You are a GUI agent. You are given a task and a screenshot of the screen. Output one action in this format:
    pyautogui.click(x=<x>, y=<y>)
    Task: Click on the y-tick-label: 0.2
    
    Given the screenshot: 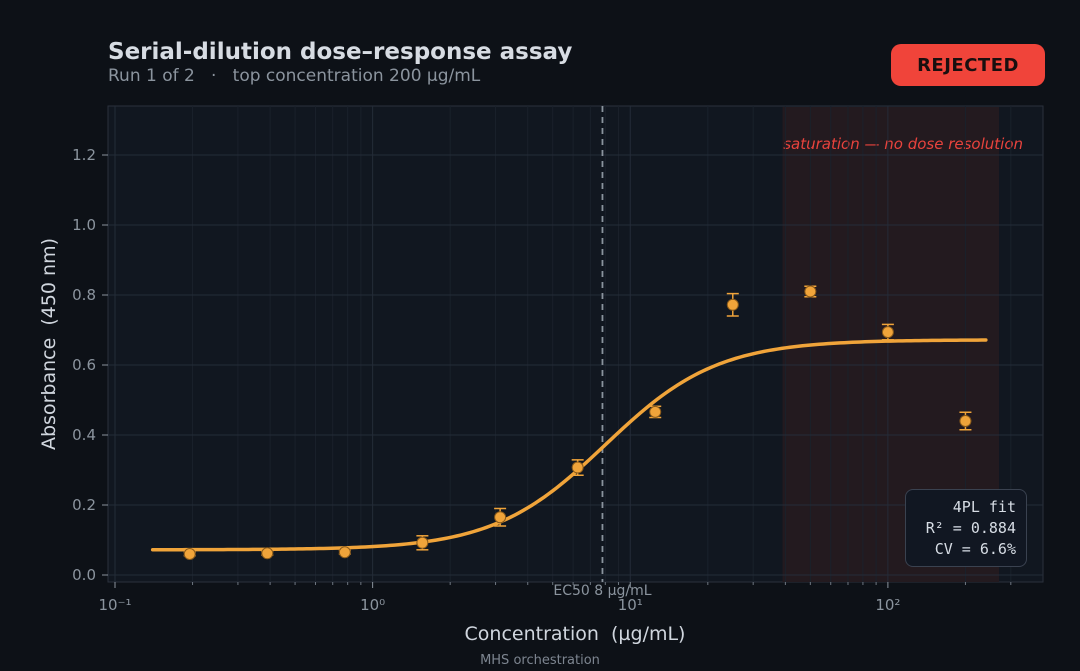 What is the action you would take?
    pyautogui.click(x=84, y=505)
    